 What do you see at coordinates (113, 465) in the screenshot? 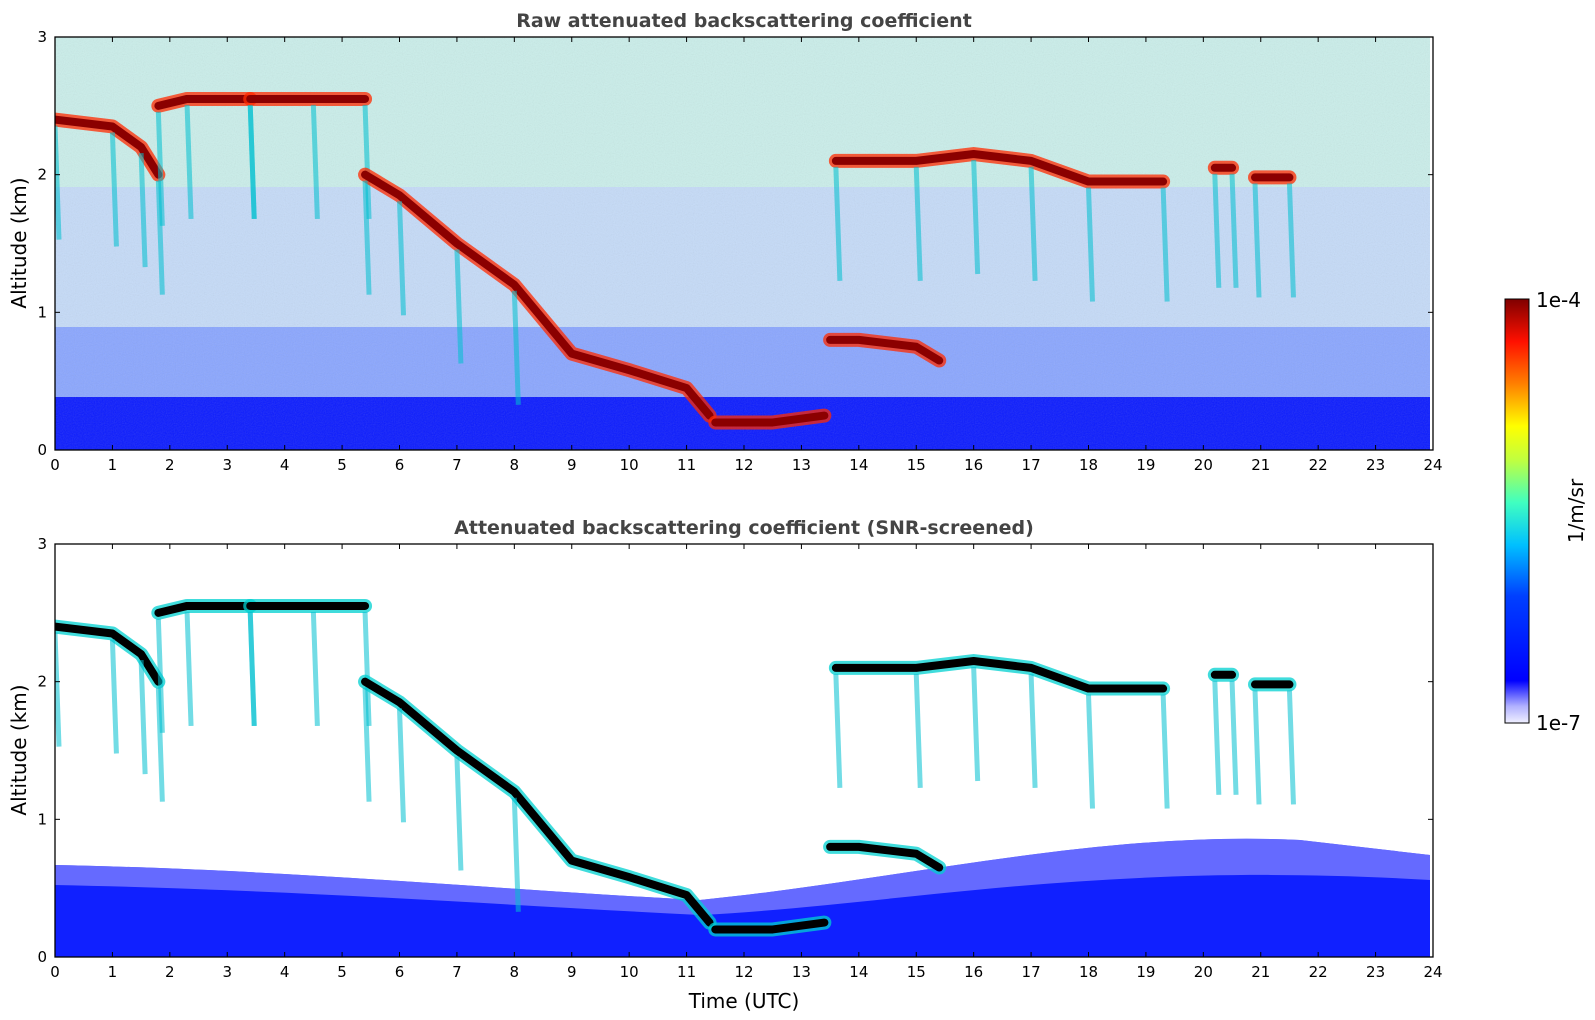
I see `x-tick-label: 1` at bounding box center [113, 465].